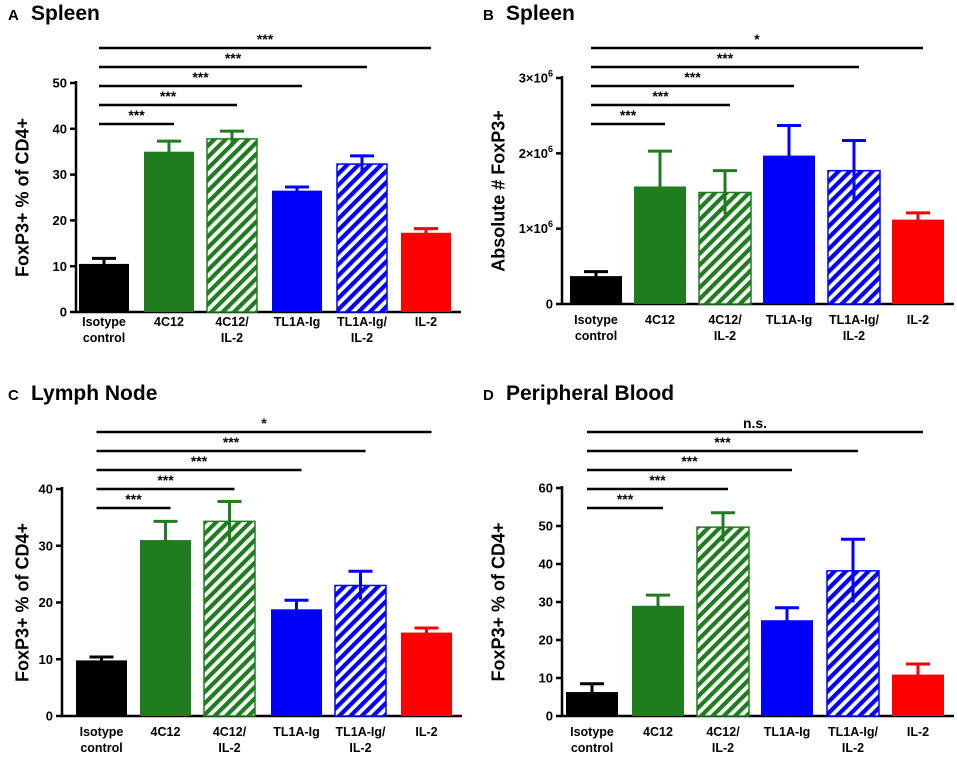 Image resolution: width=957 pixels, height=758 pixels. I want to click on panel-letter: A, so click(13, 15).